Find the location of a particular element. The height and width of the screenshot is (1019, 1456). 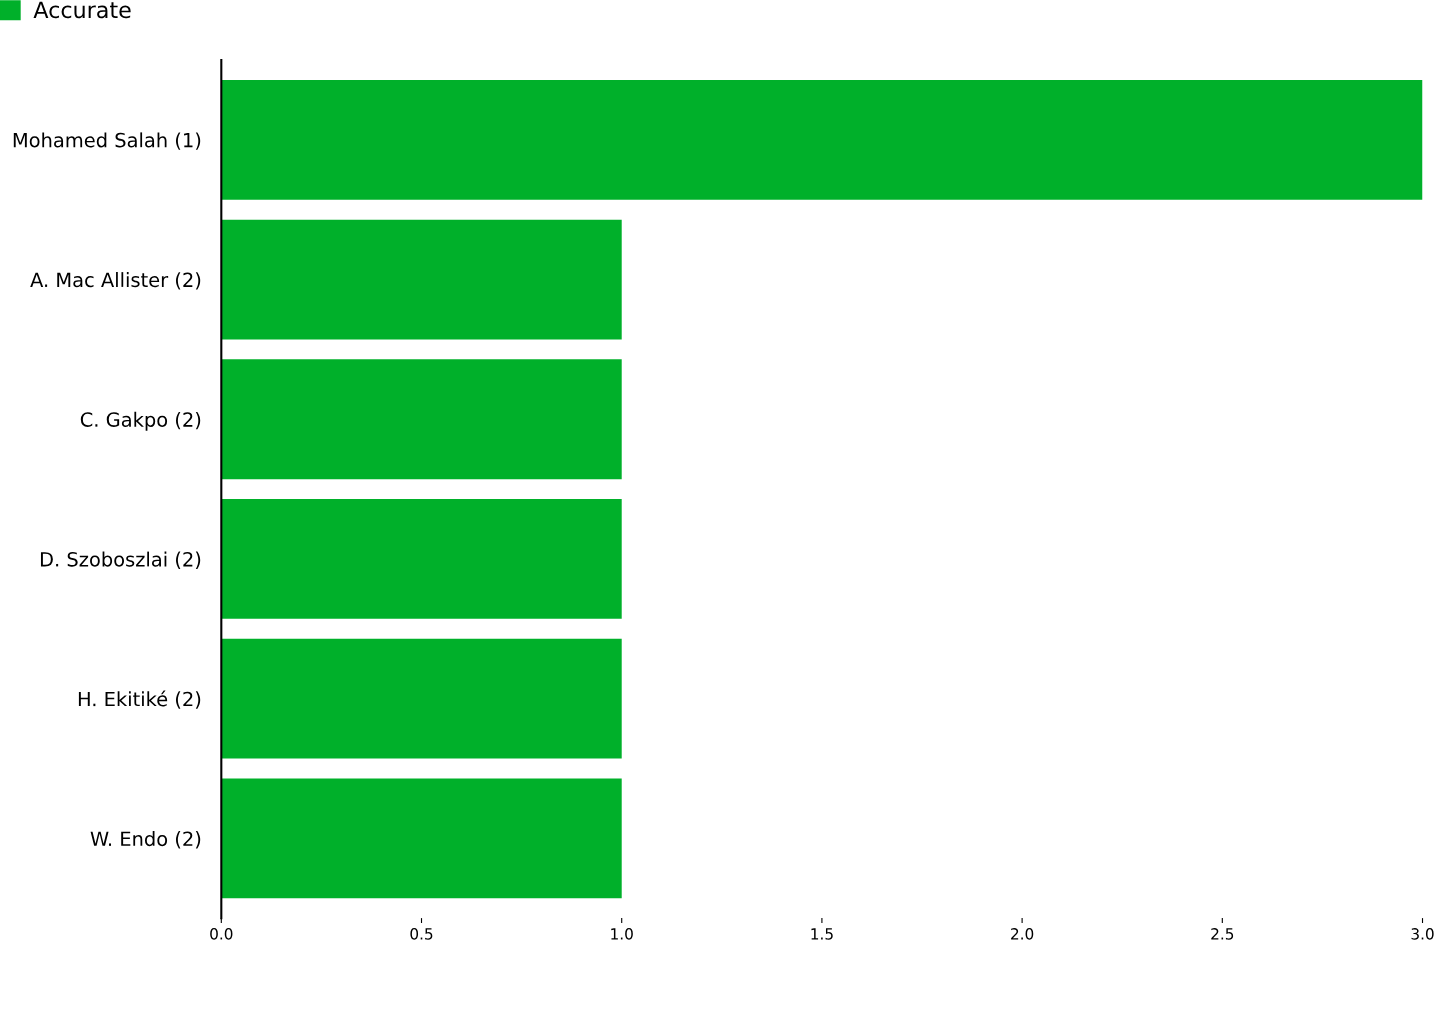

x-tick-label: 1.5 is located at coordinates (822, 934).